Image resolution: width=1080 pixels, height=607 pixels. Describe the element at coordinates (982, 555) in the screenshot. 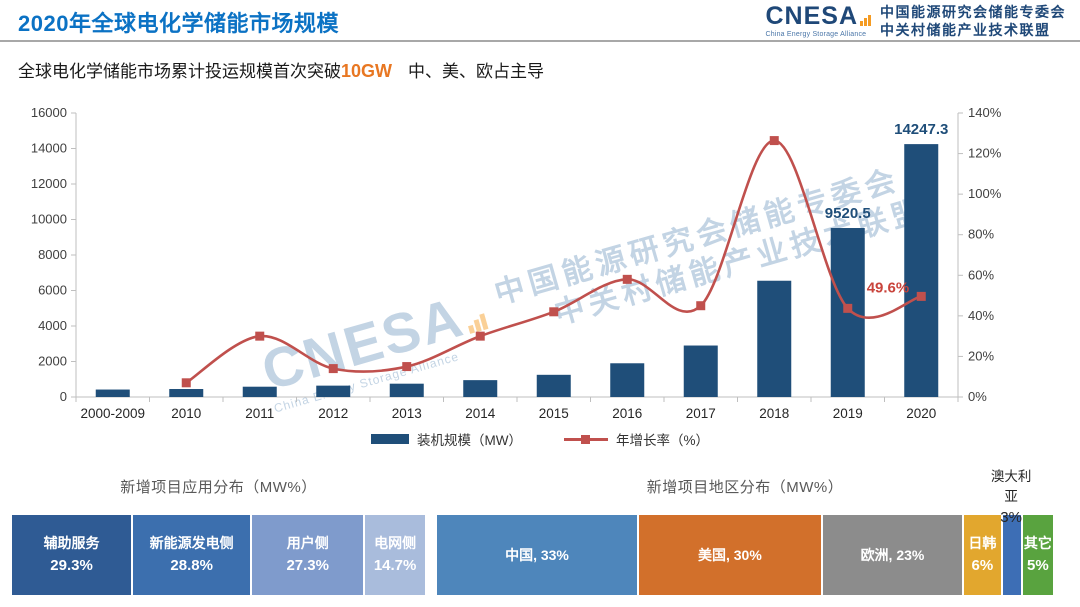

I see `segment-日韩: 日韩 6%` at that location.